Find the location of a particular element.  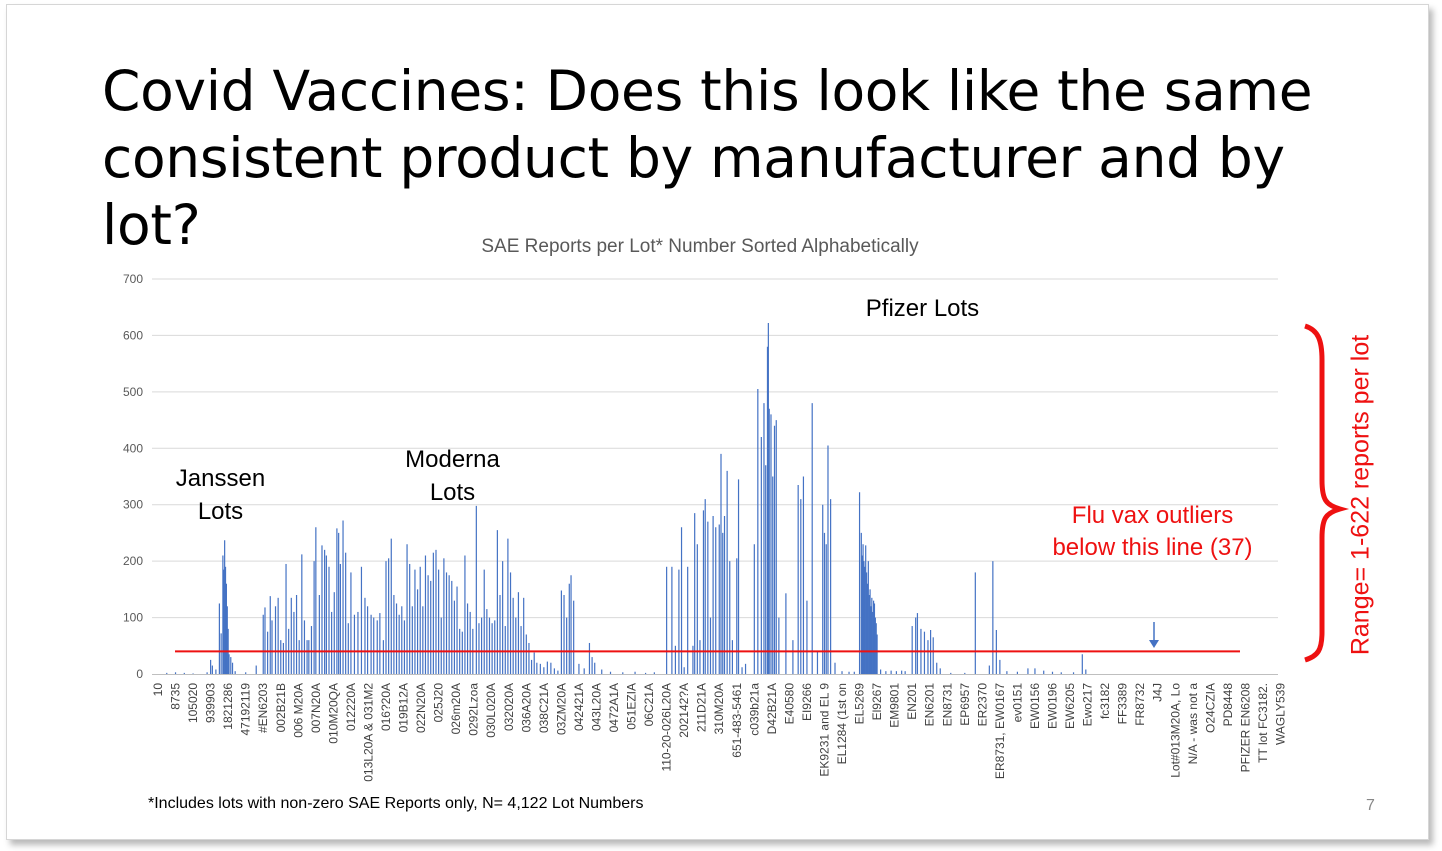

x-tick-label: 002B21B is located at coordinates (281, 707).